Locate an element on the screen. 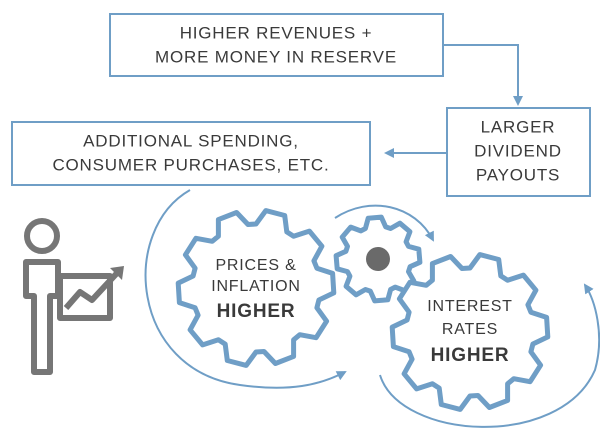 This screenshot has width=600, height=440. box-text: MORE MONEY IN RESERVE is located at coordinates (276, 56).